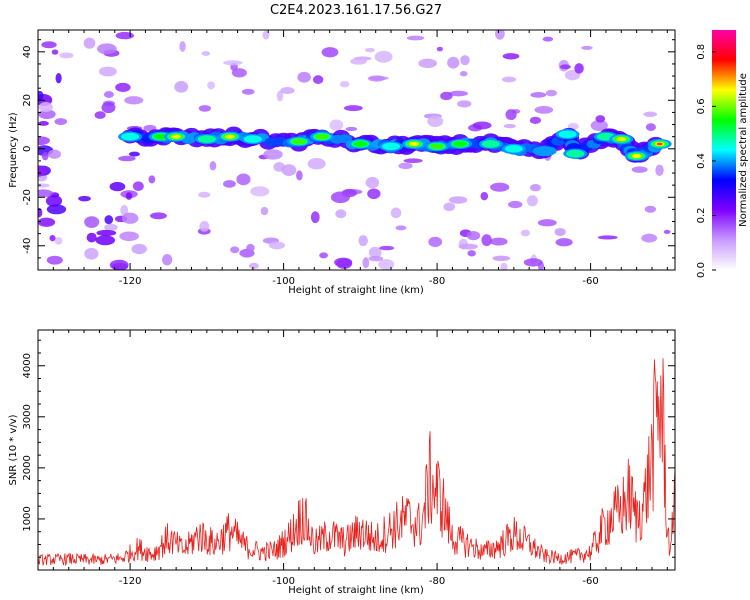 This screenshot has height=600, width=750. I want to click on x-tick-label: -80, so click(437, 581).